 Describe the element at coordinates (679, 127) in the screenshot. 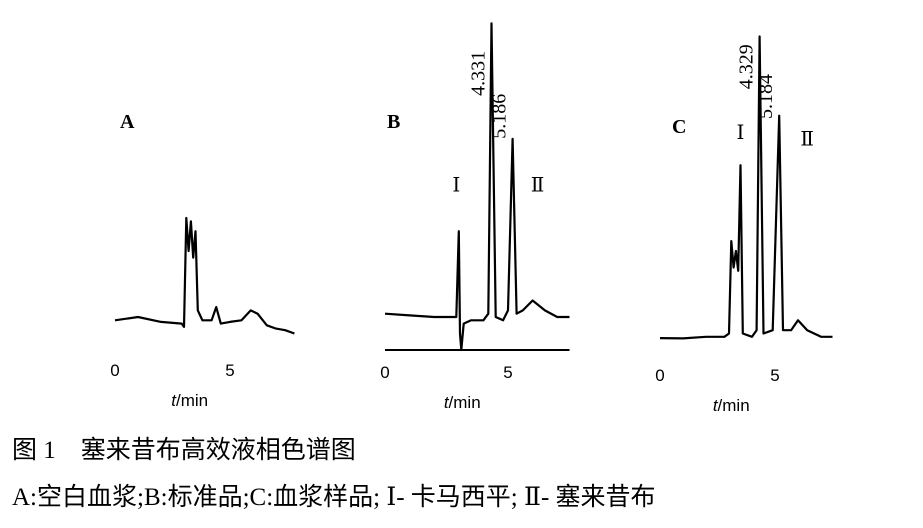

I see `panel-label: C` at that location.